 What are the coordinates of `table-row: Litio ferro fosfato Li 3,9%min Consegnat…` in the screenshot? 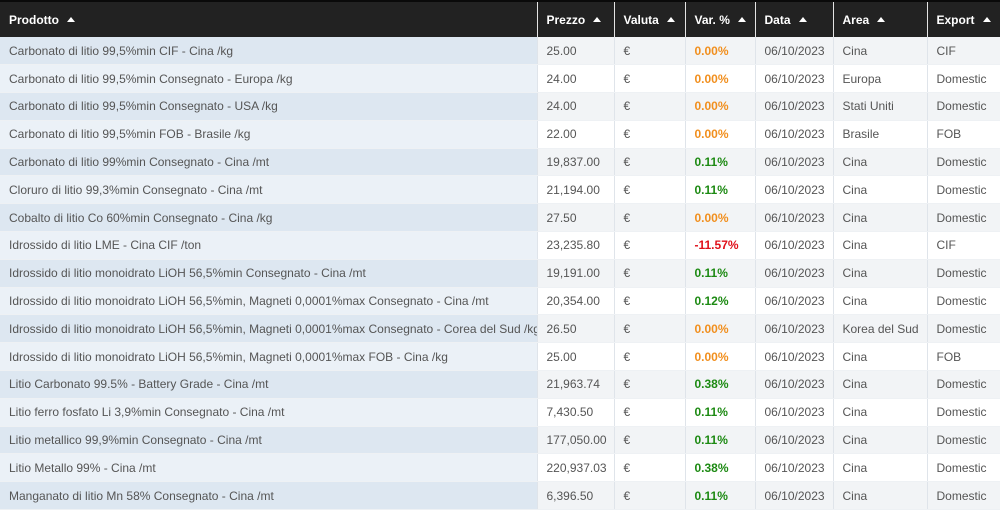 It's located at (500, 412).